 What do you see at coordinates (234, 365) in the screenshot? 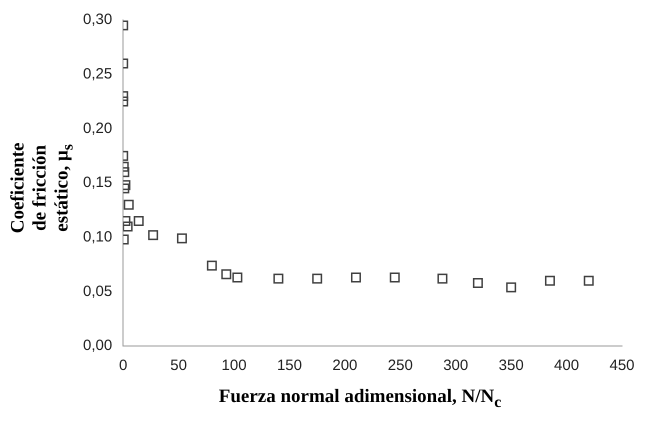
I see `x-tick-label: 100` at bounding box center [234, 365].